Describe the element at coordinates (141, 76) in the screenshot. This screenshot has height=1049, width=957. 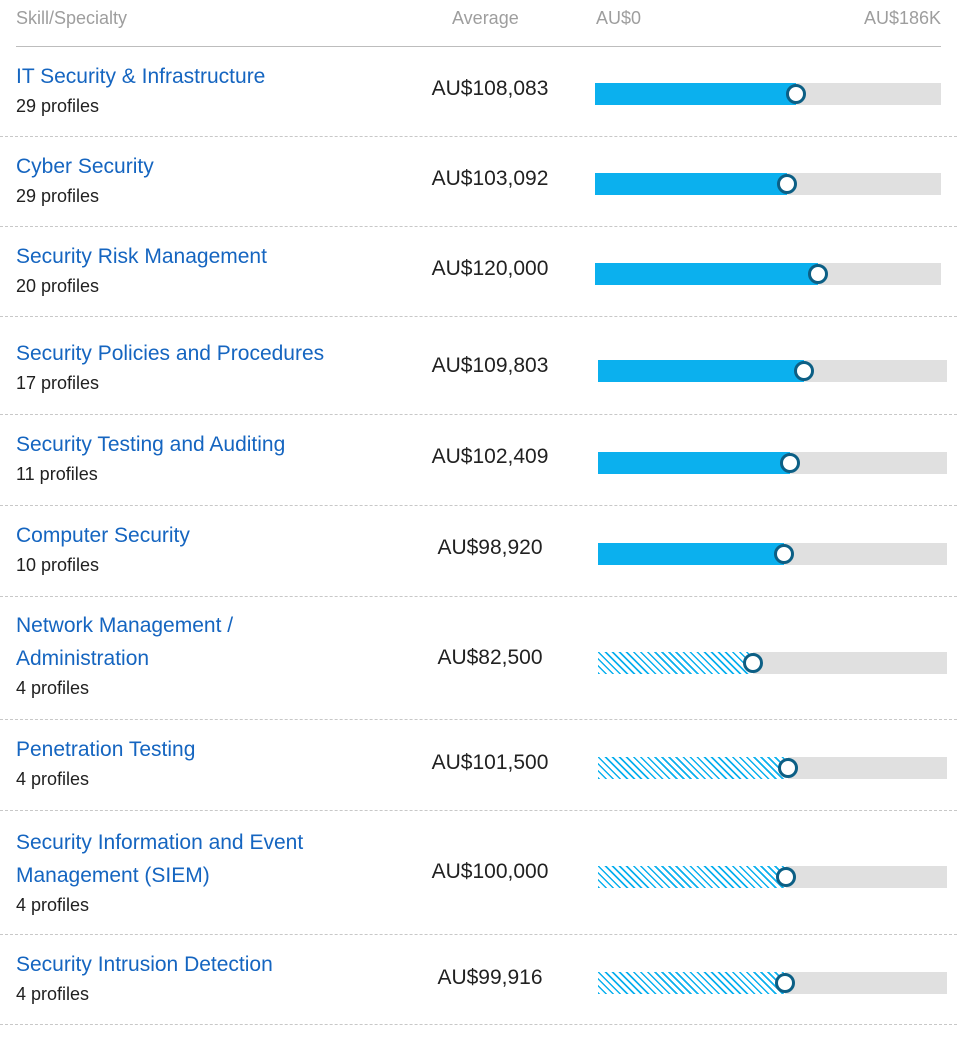
I see `skill-link: IT Security & Infrastructure` at that location.